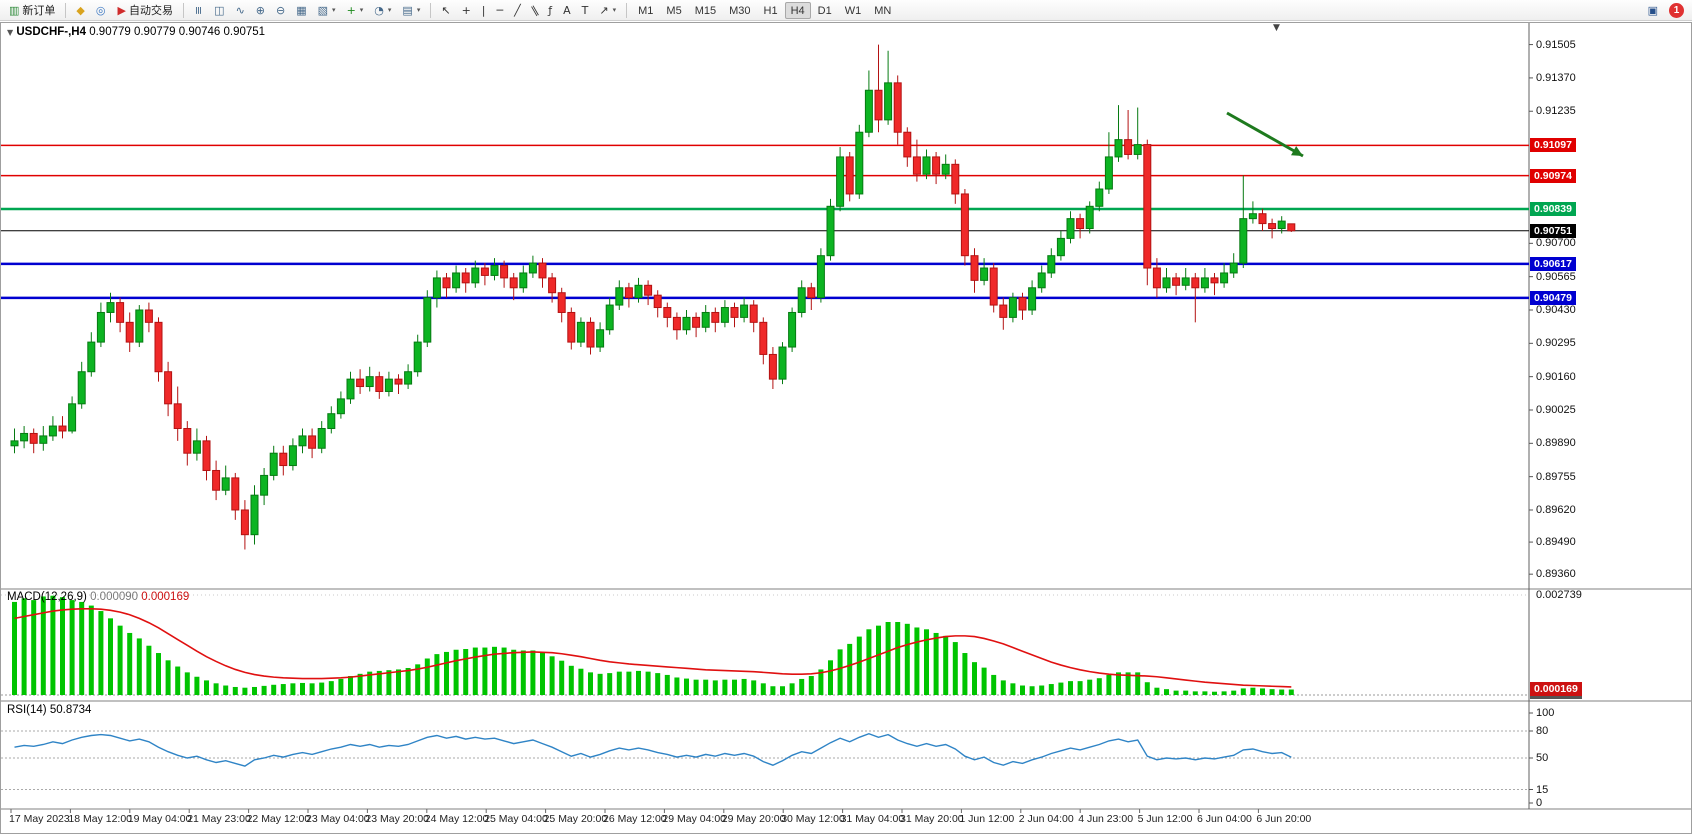 Image resolution: width=1692 pixels, height=838 pixels. Describe the element at coordinates (407, 10) in the screenshot. I see `templates-icon: ▤` at that location.